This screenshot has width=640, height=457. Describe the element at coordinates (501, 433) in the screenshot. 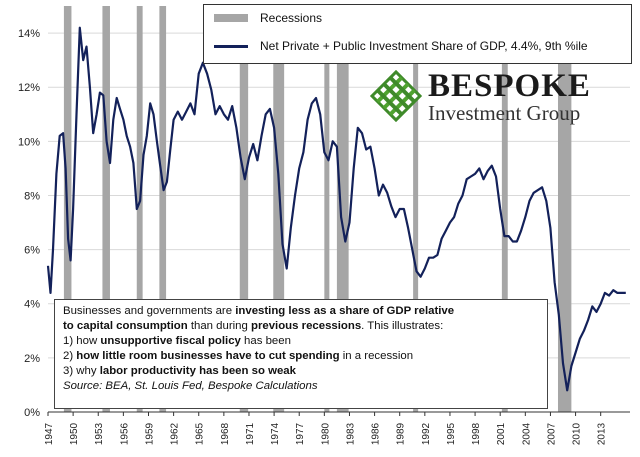

I see `x-tick-label-18: 2001` at that location.